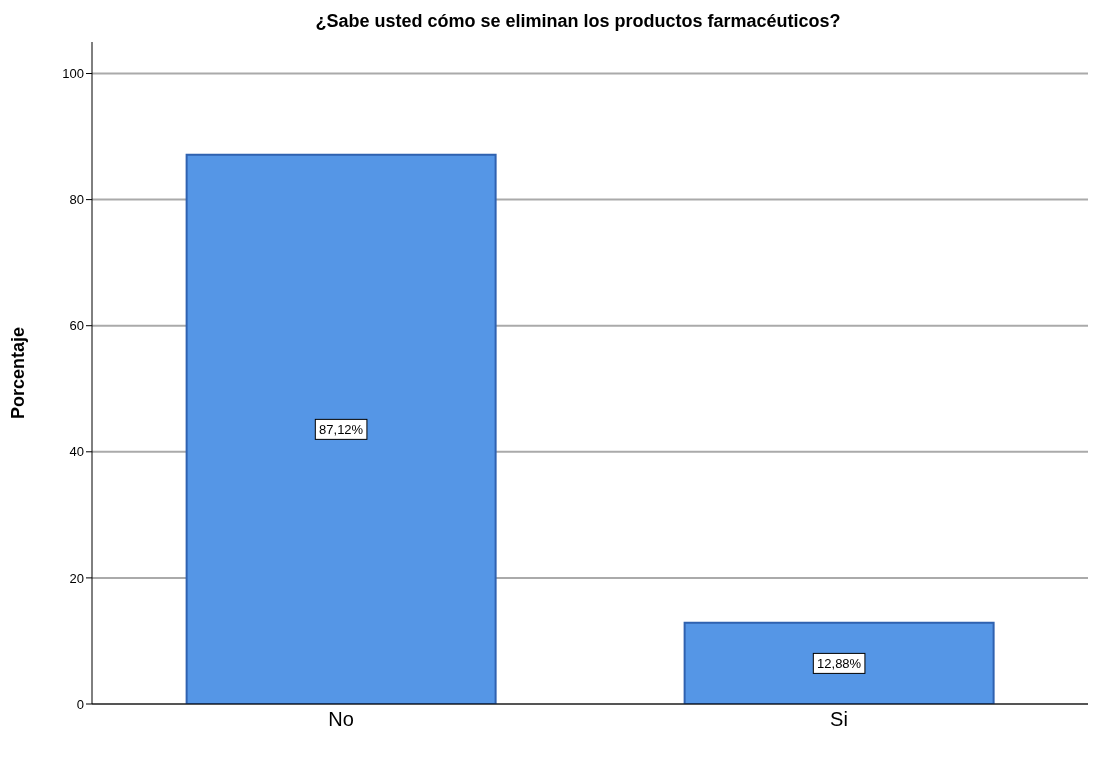  Describe the element at coordinates (839, 664) in the screenshot. I see `data-label: 12,88%` at that location.